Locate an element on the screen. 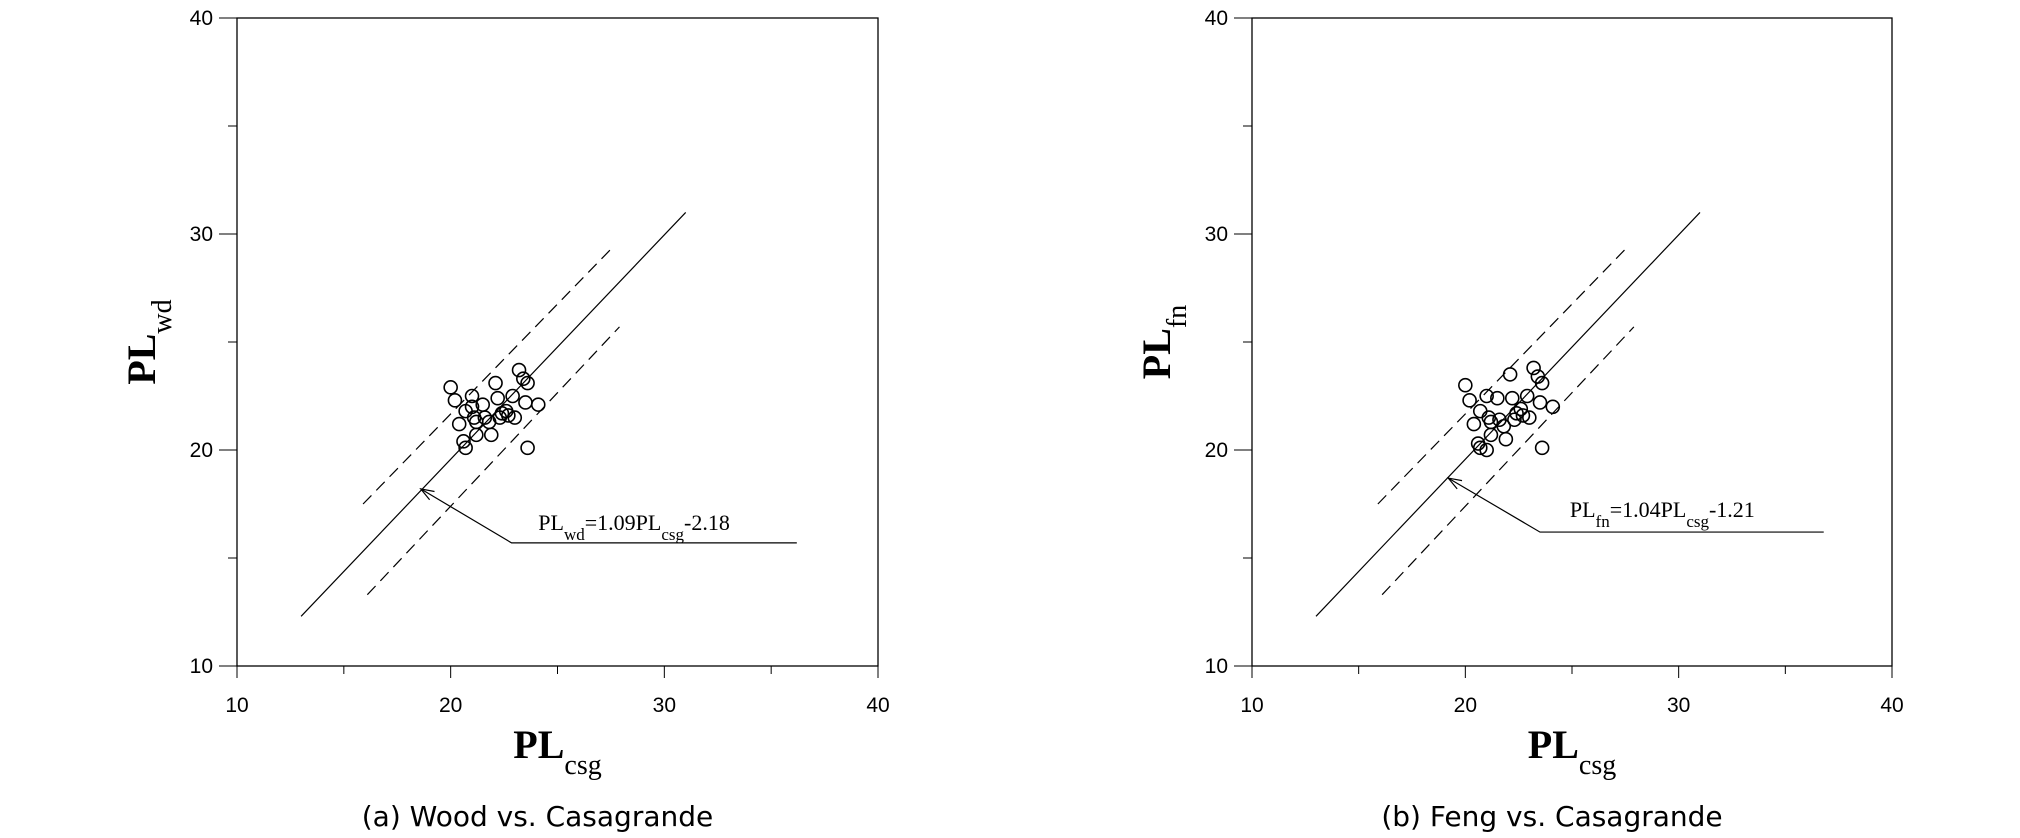 Image resolution: width=2020 pixels, height=838 pixels. y-axis-label: PLfn is located at coordinates (1163, 342).